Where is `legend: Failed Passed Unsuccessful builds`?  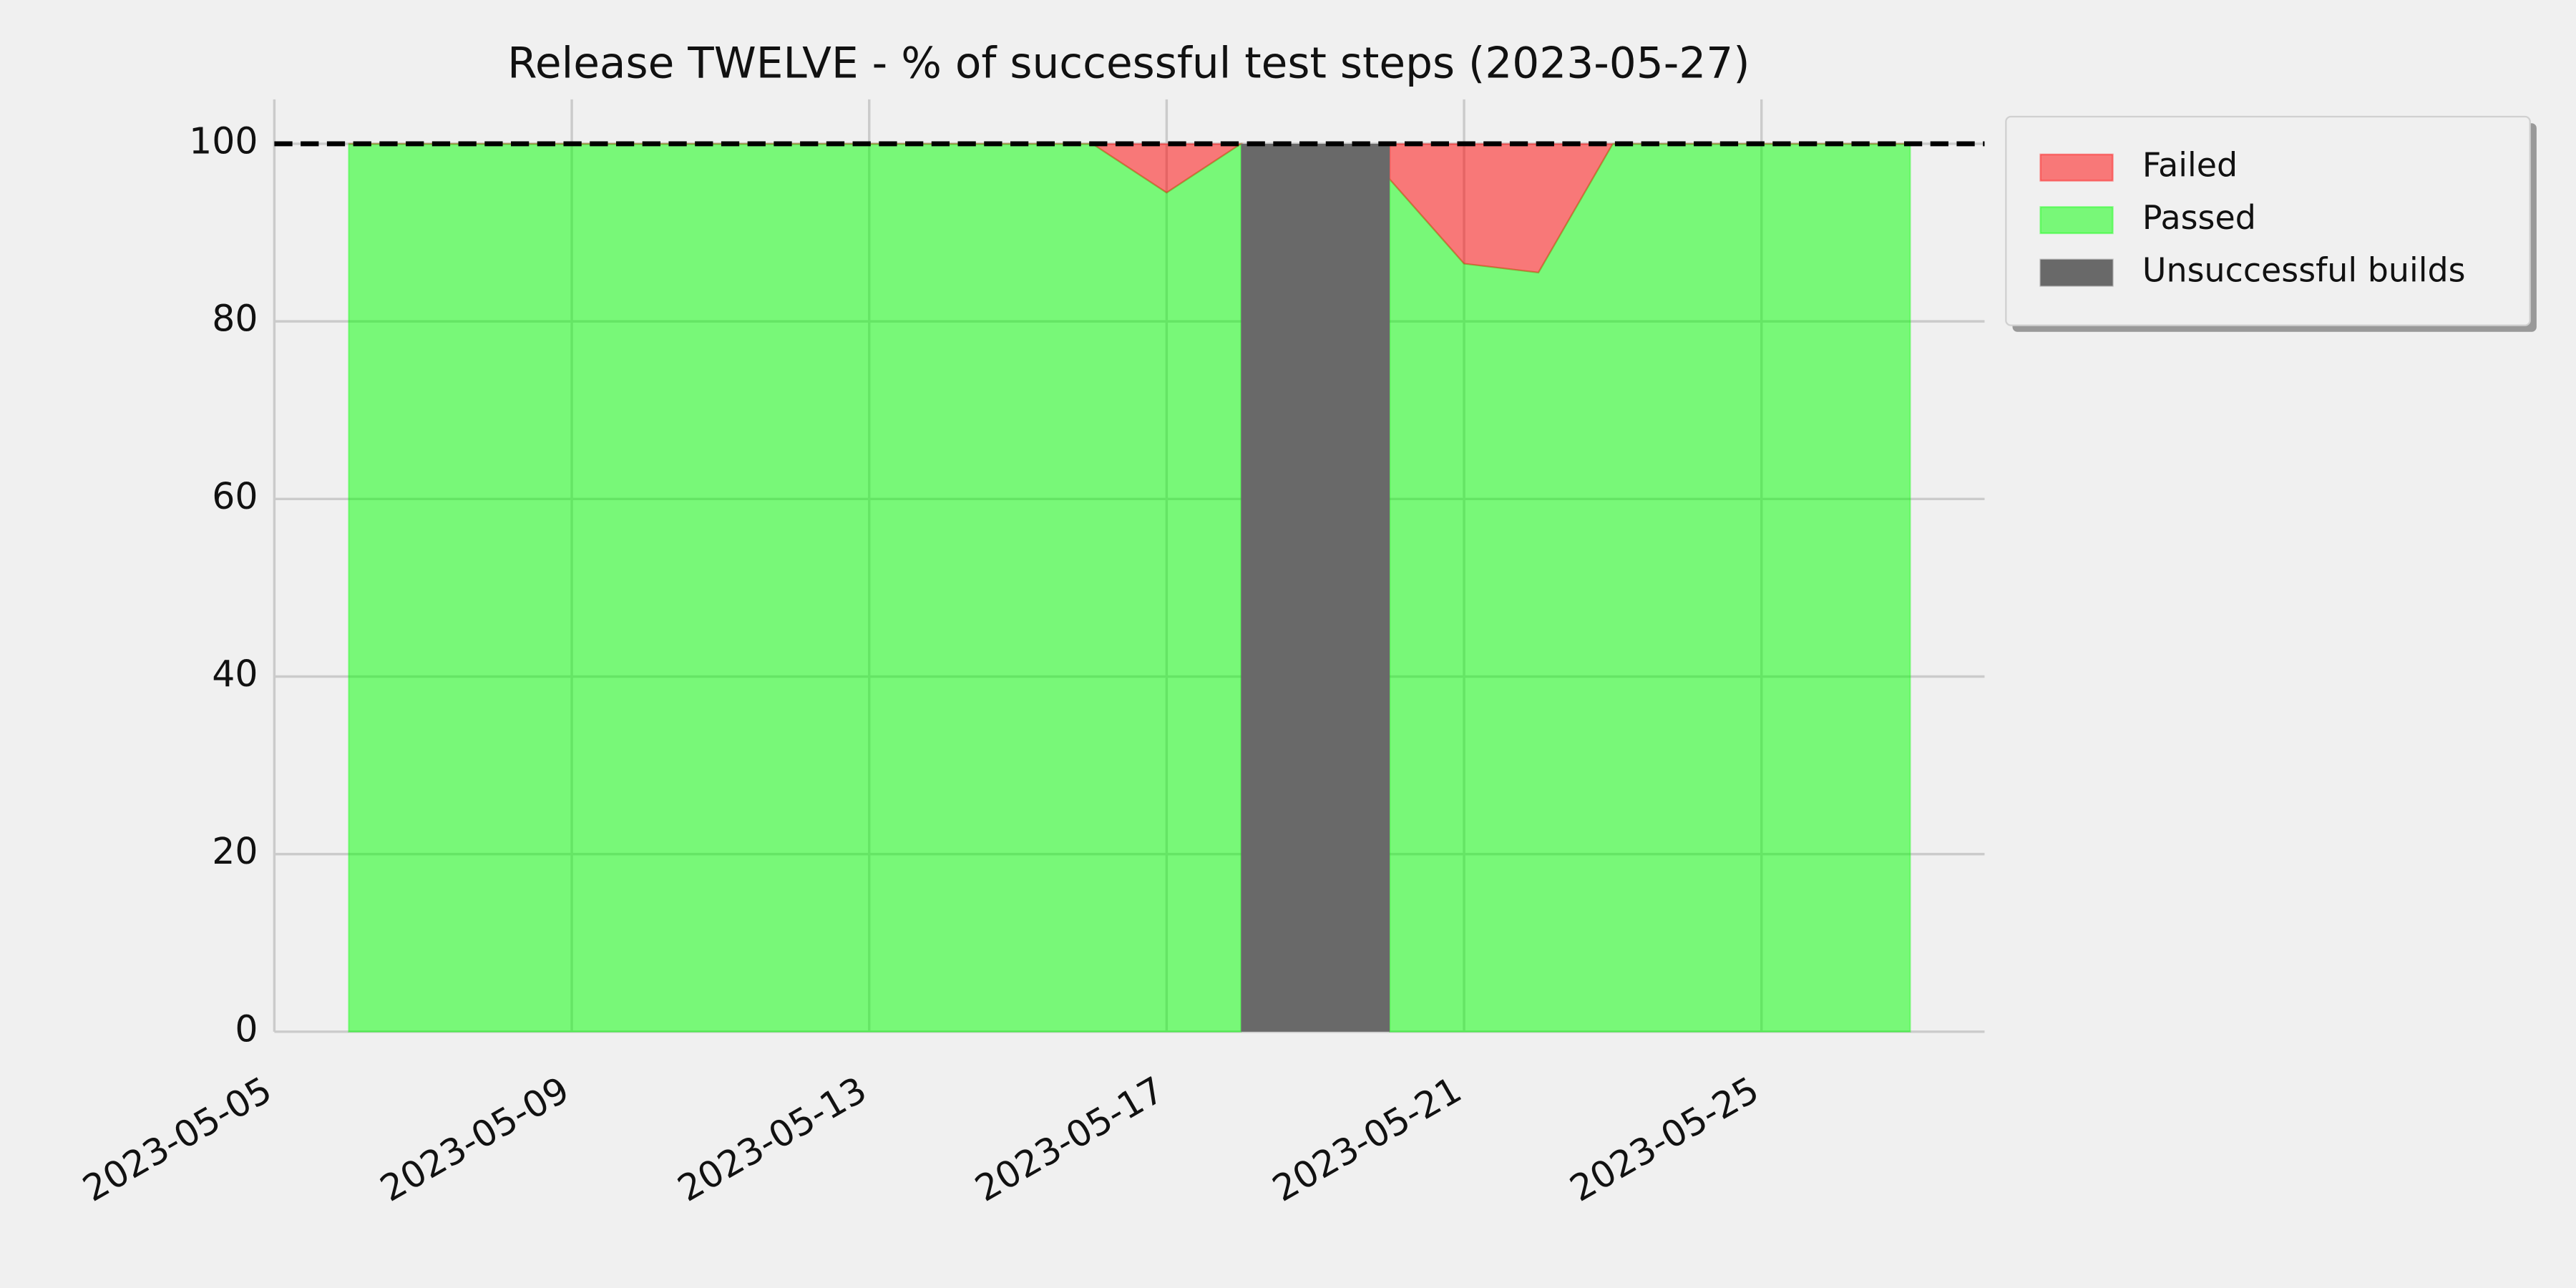 legend: Failed Passed Unsuccessful builds is located at coordinates (2271, 223).